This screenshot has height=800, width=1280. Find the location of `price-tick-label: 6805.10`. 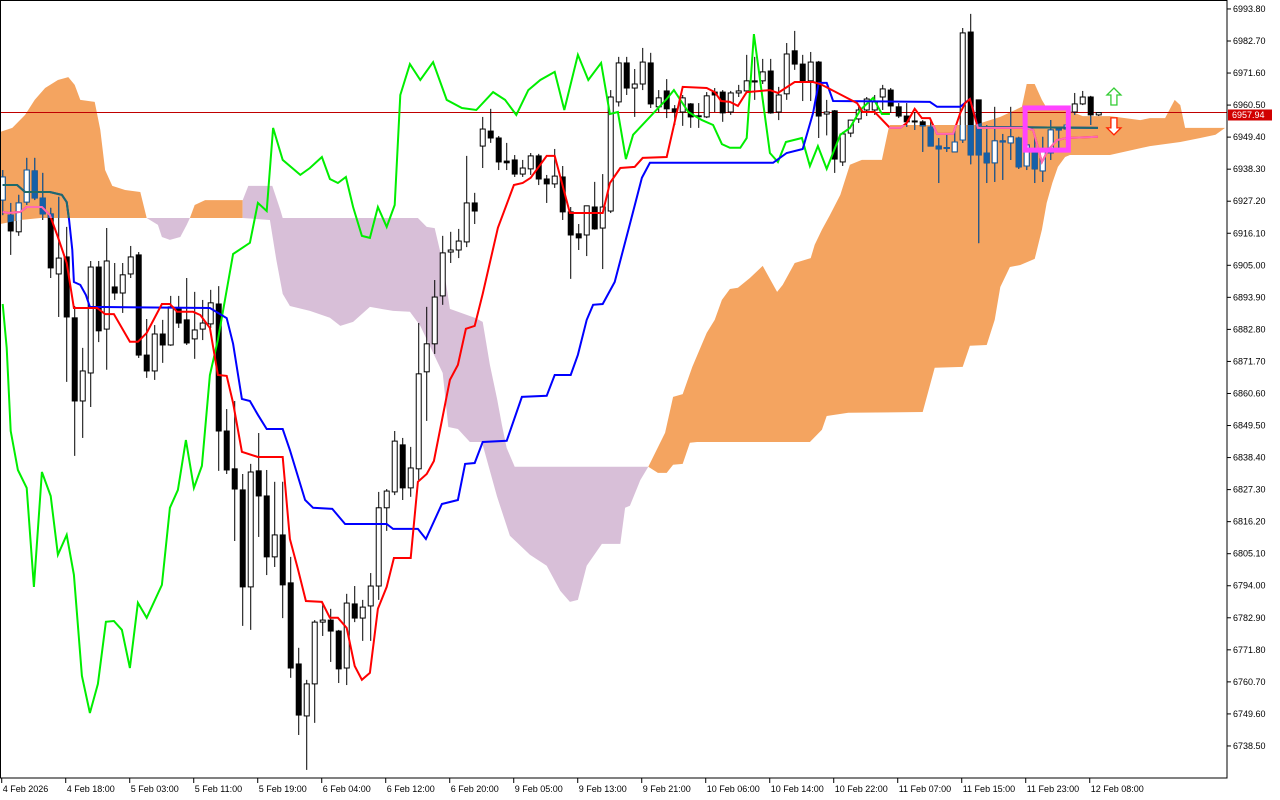

price-tick-label: 6805.10 is located at coordinates (1249, 554).